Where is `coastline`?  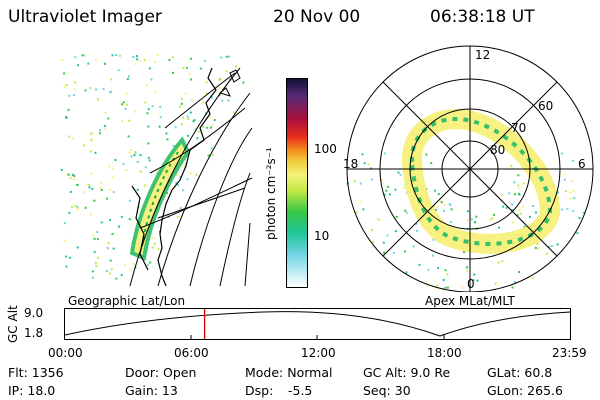
coastline is located at coordinates (187, 177).